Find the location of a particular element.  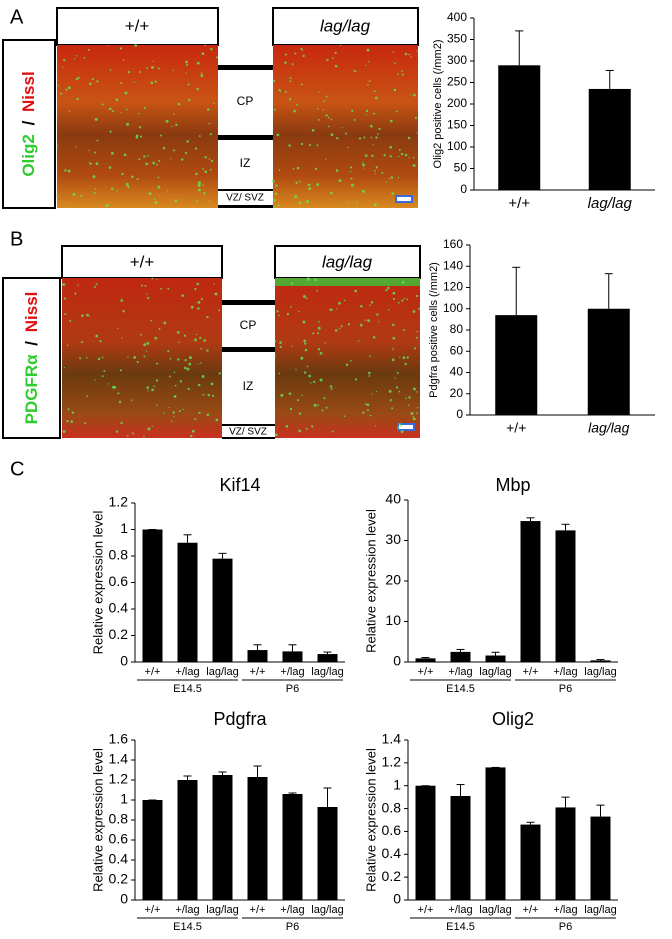

y-tick-label: 1.2 is located at coordinates (392, 762).